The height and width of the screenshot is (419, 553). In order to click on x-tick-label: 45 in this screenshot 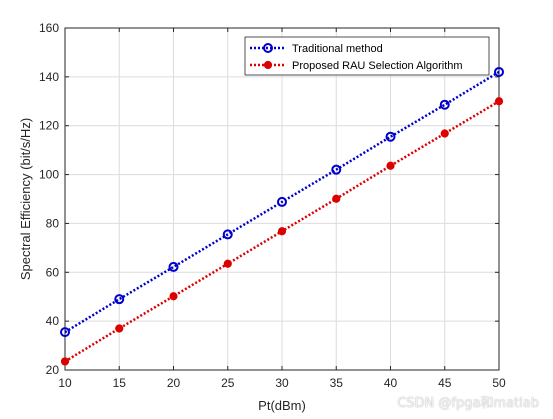, I will do `click(445, 383)`.